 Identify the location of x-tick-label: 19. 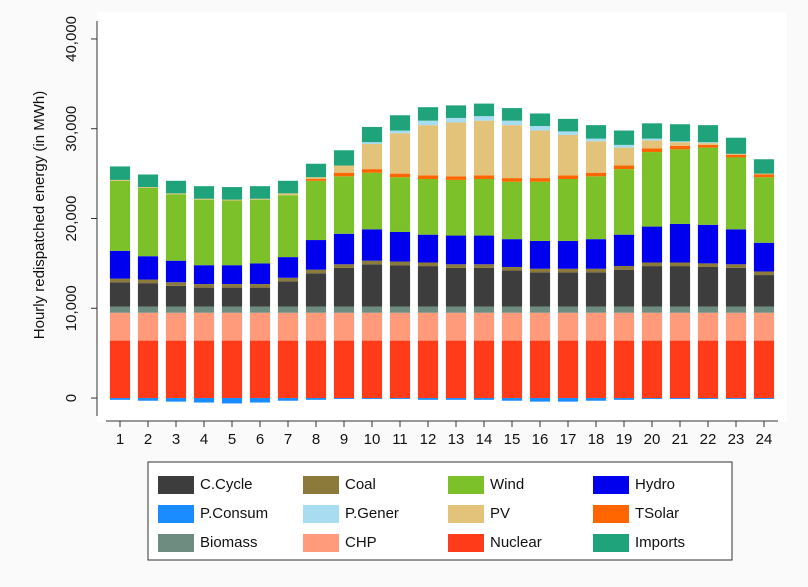
(624, 439).